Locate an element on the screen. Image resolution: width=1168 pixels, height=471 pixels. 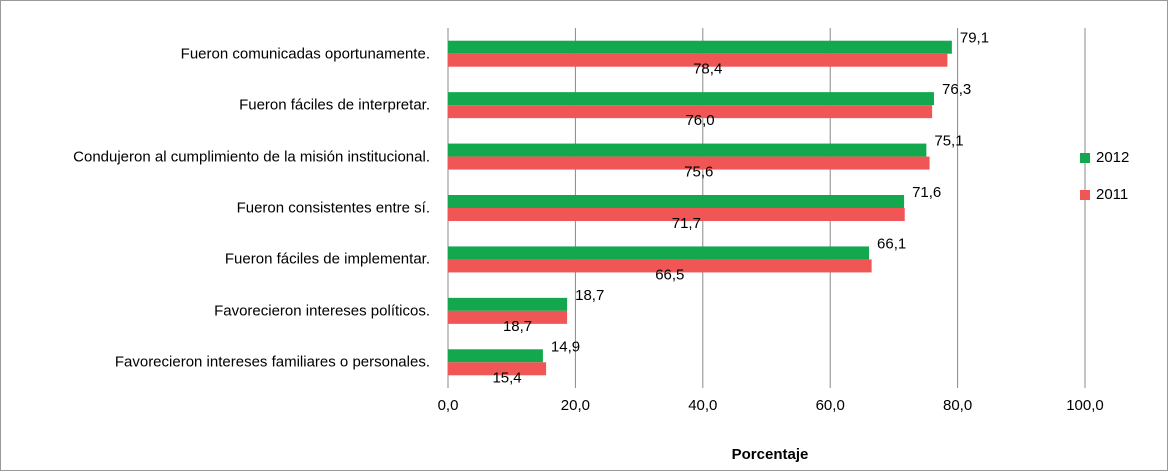
y-tick-label: Fueron consistentes entre sí. is located at coordinates (333, 208).